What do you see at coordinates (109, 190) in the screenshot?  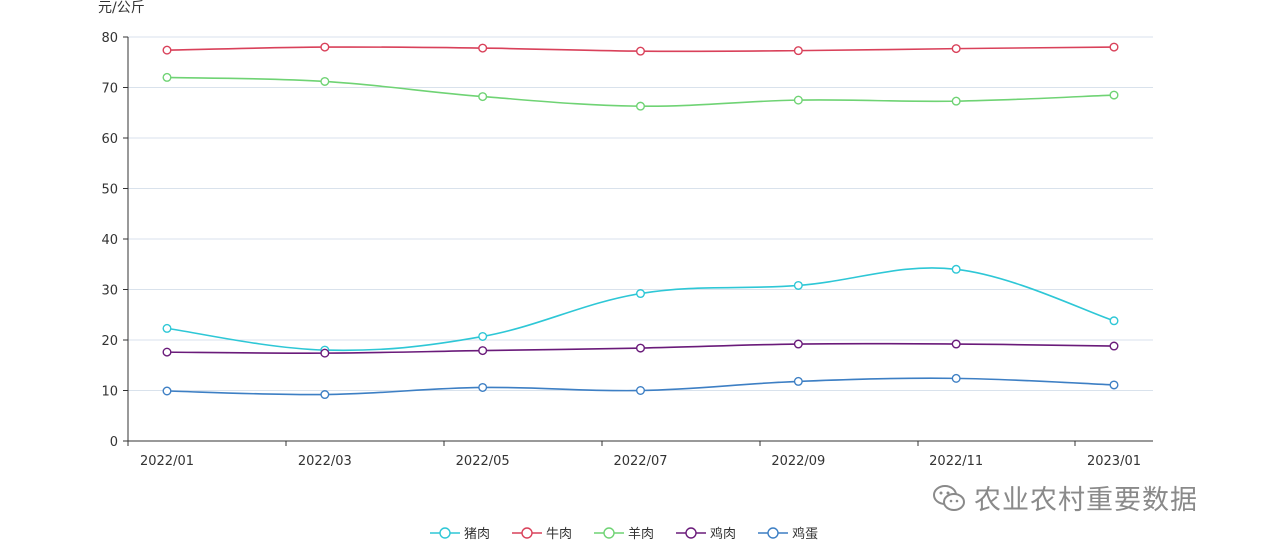 I see `y-tick-label: 50` at bounding box center [109, 190].